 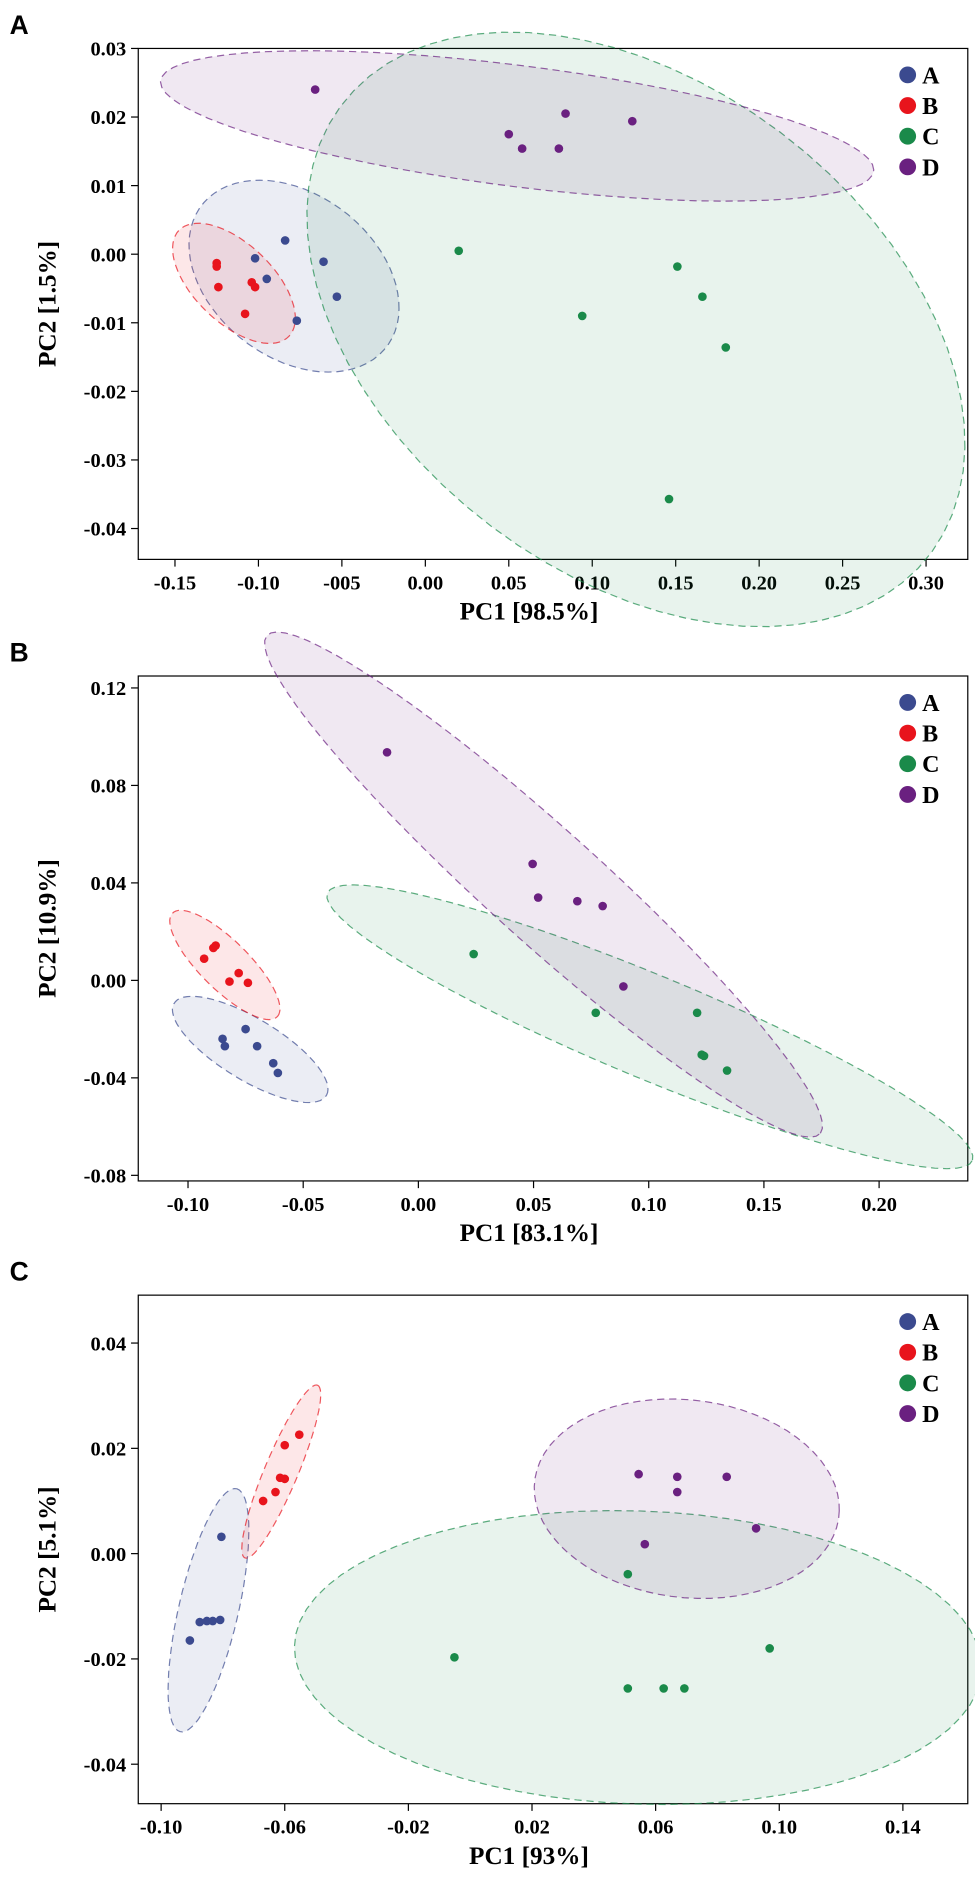 What do you see at coordinates (930, 735) in the screenshot?
I see `legend-label: B` at bounding box center [930, 735].